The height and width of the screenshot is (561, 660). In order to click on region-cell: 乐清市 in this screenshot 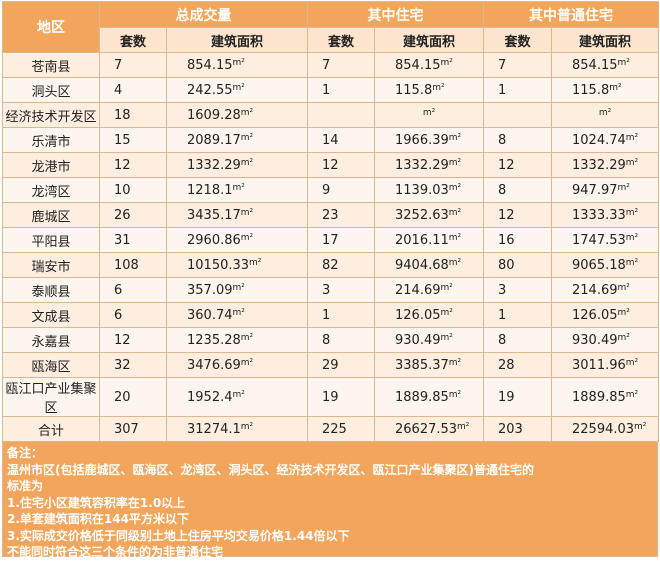, I will do `click(51, 140)`.